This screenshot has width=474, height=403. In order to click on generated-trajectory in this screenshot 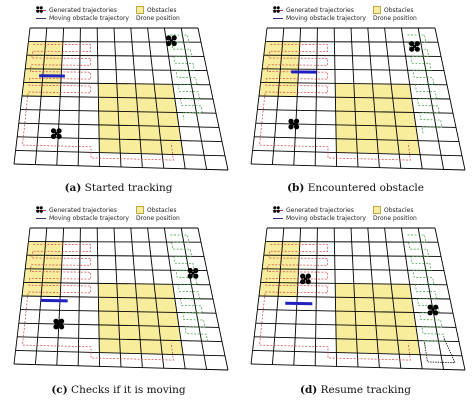, I will do `click(335, 302)`.